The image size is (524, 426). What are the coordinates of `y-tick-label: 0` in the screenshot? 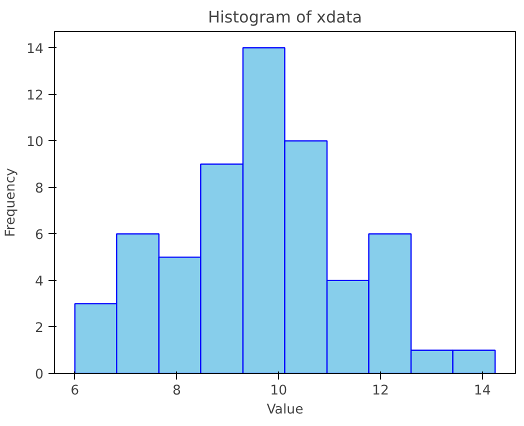 It's located at (39, 375).